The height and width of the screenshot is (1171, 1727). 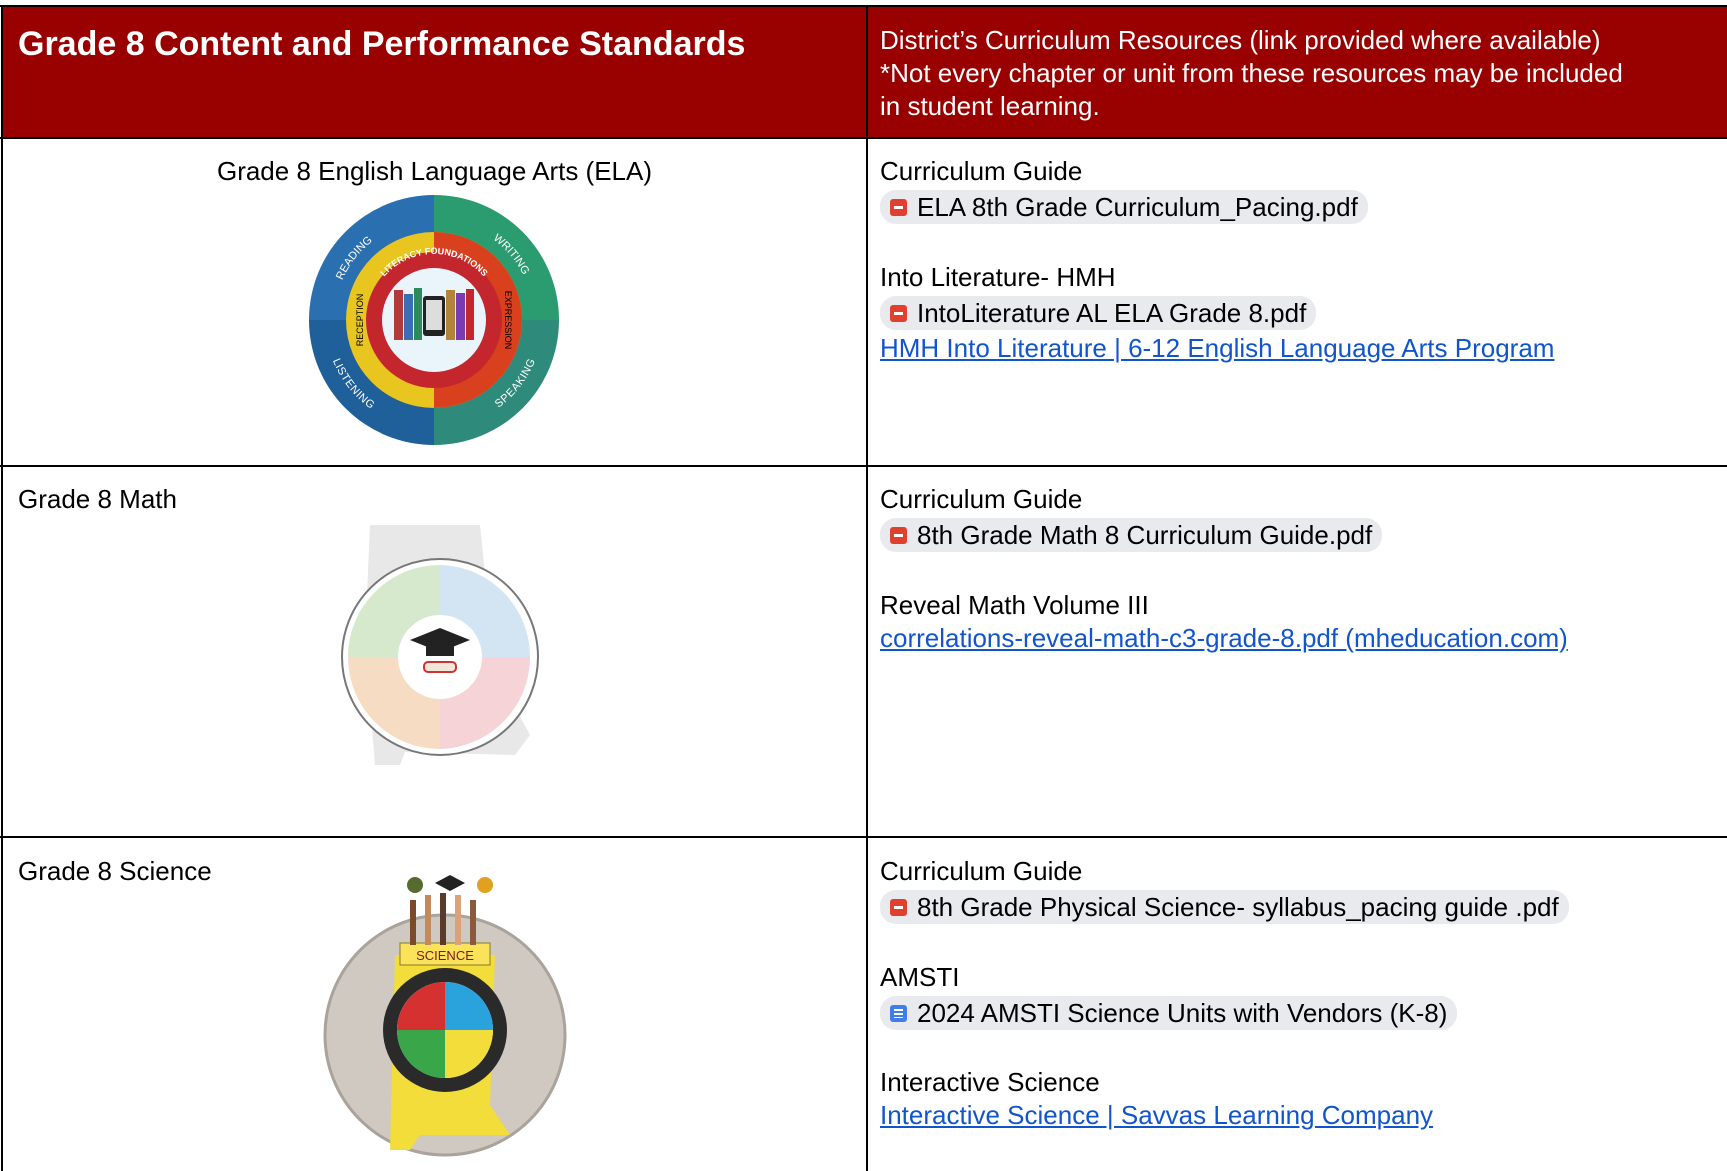 I want to click on shape: 8th Grade Math 8 Curriculum Guide.pdf, so click(x=1131, y=535).